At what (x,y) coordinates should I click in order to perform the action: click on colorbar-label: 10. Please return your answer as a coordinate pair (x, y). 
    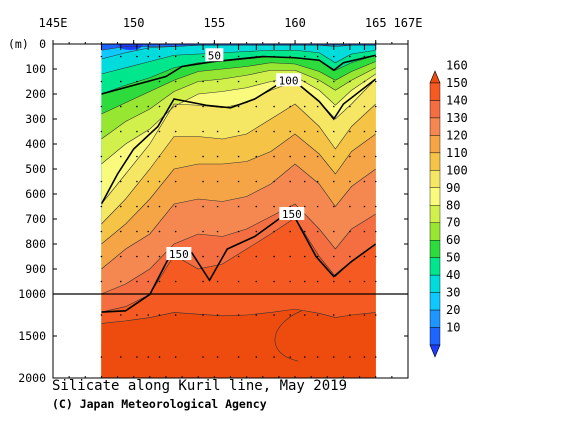
    Looking at the image, I should click on (453, 328).